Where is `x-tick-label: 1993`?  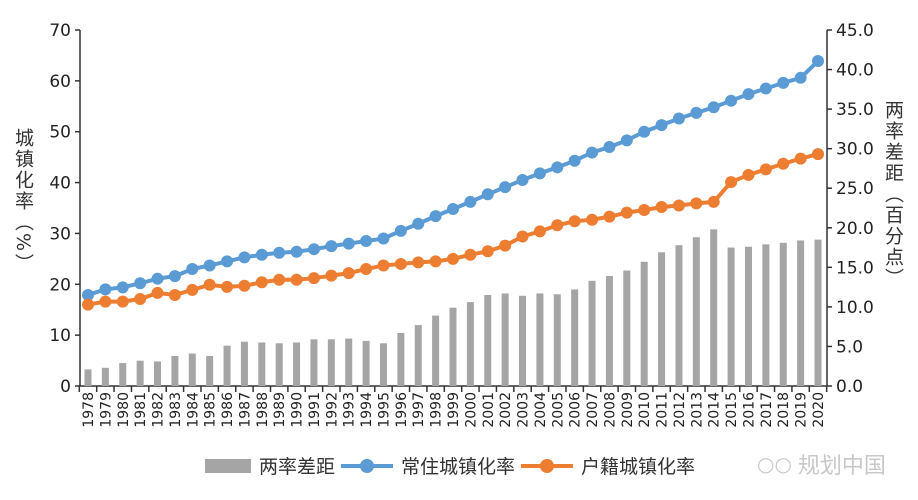
x-tick-label: 1993 is located at coordinates (350, 410).